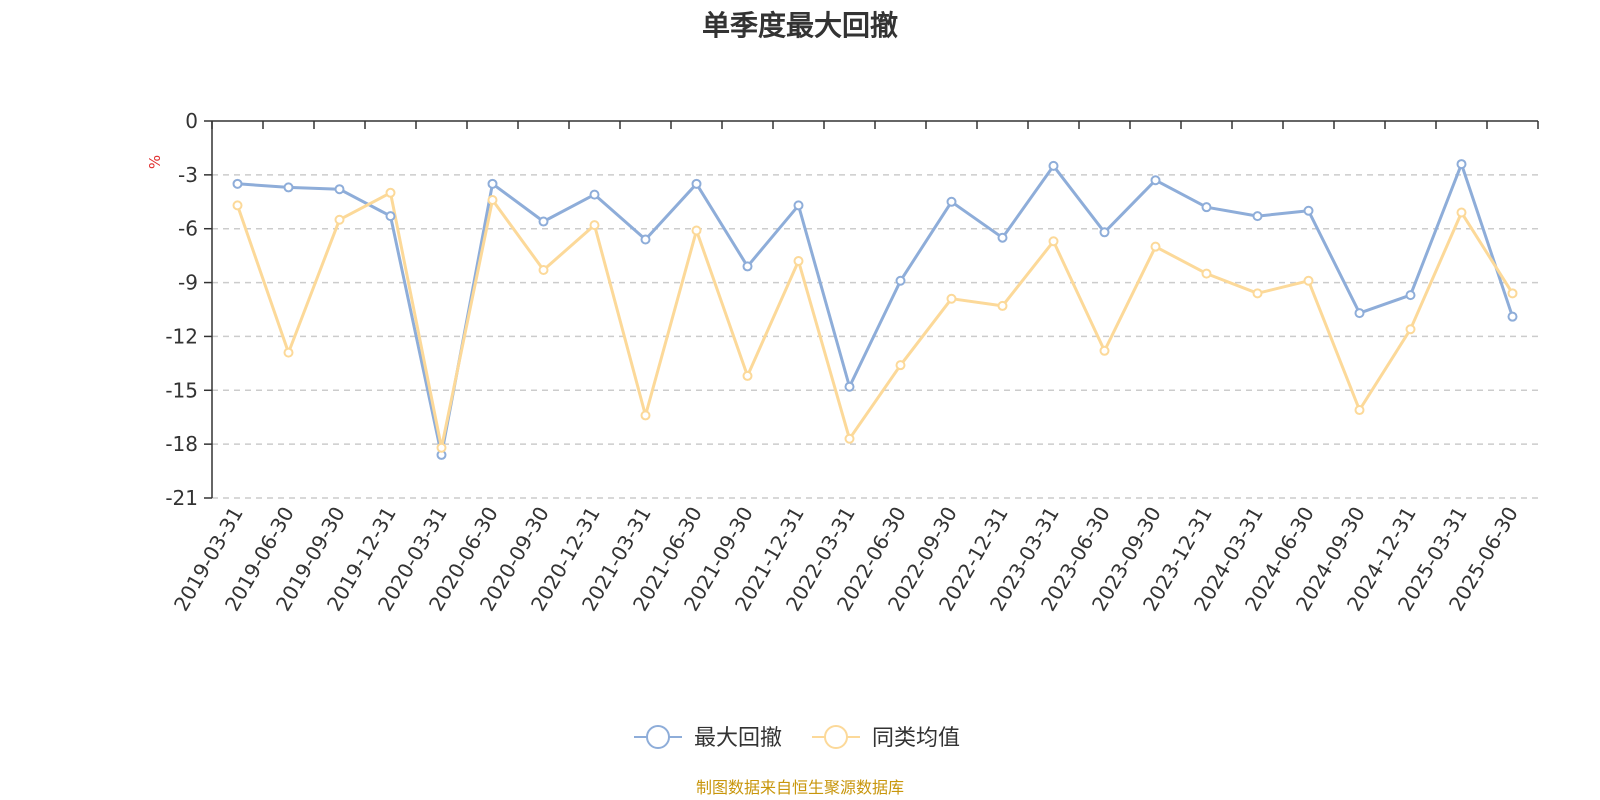 Image resolution: width=1600 pixels, height=800 pixels. I want to click on y-tick-label: -6, so click(188, 229).